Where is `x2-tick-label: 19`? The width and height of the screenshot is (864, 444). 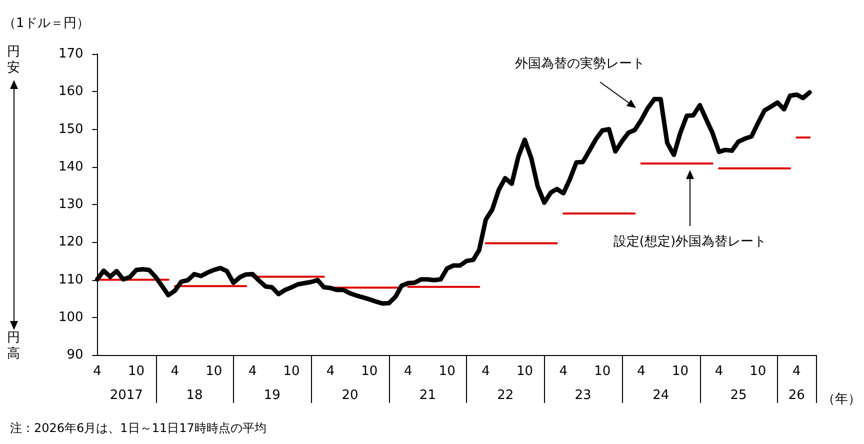
x2-tick-label: 19 is located at coordinates (272, 395).